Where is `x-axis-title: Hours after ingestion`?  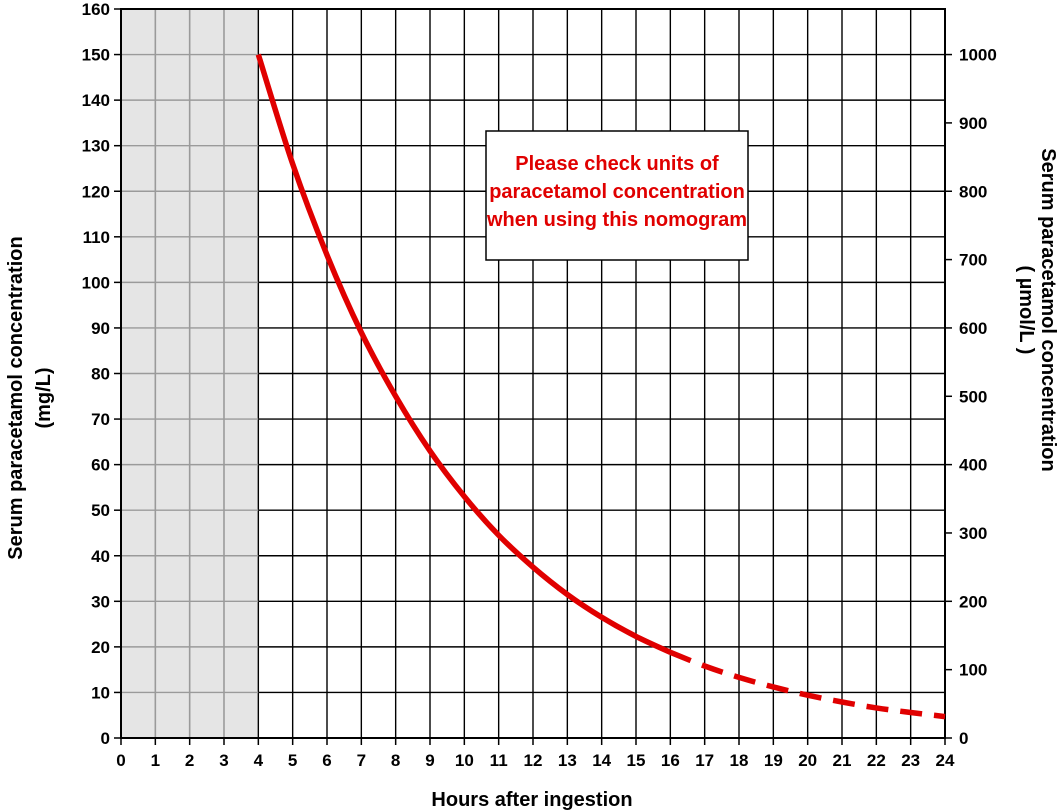 x-axis-title: Hours after ingestion is located at coordinates (531, 800).